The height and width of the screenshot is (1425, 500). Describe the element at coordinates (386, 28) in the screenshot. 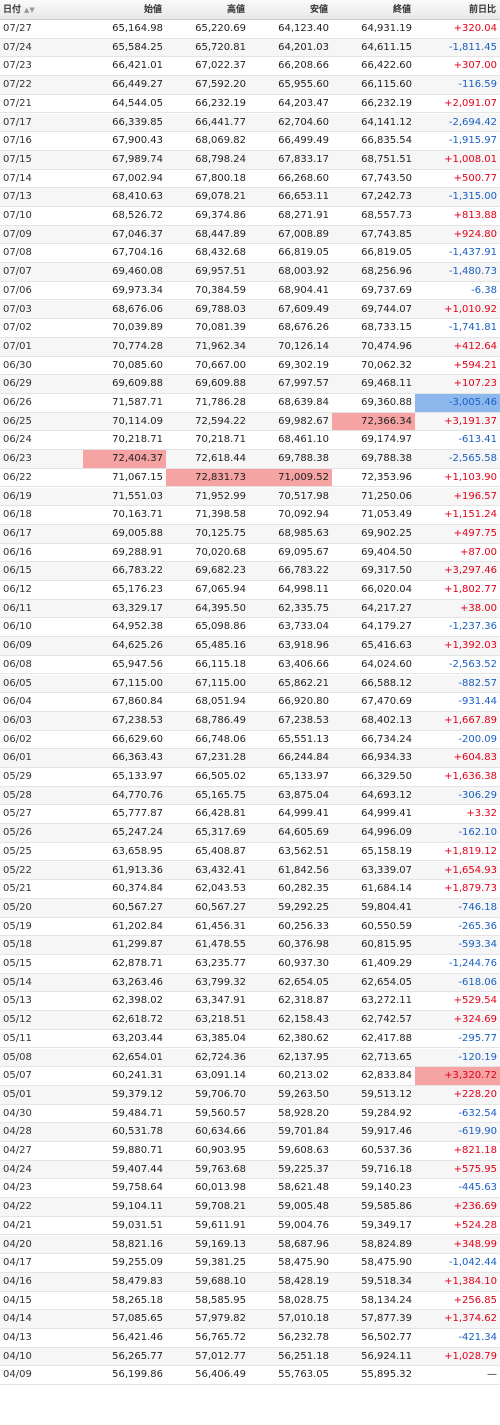

I see `value-cell: 64,931.19` at that location.